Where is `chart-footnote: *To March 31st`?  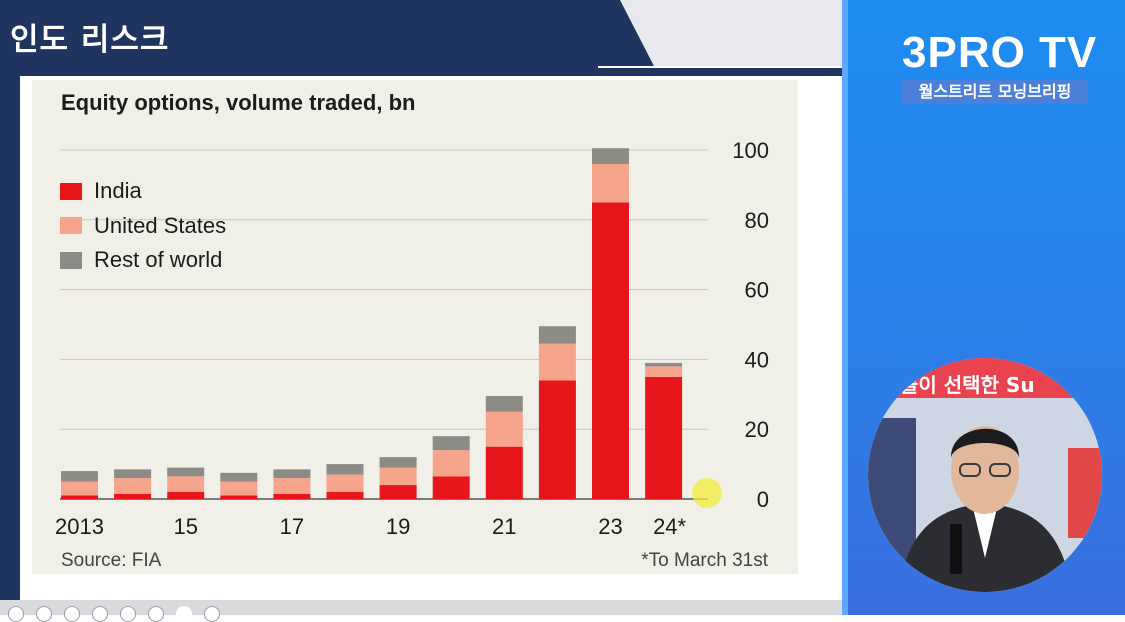 chart-footnote: *To March 31st is located at coordinates (704, 560).